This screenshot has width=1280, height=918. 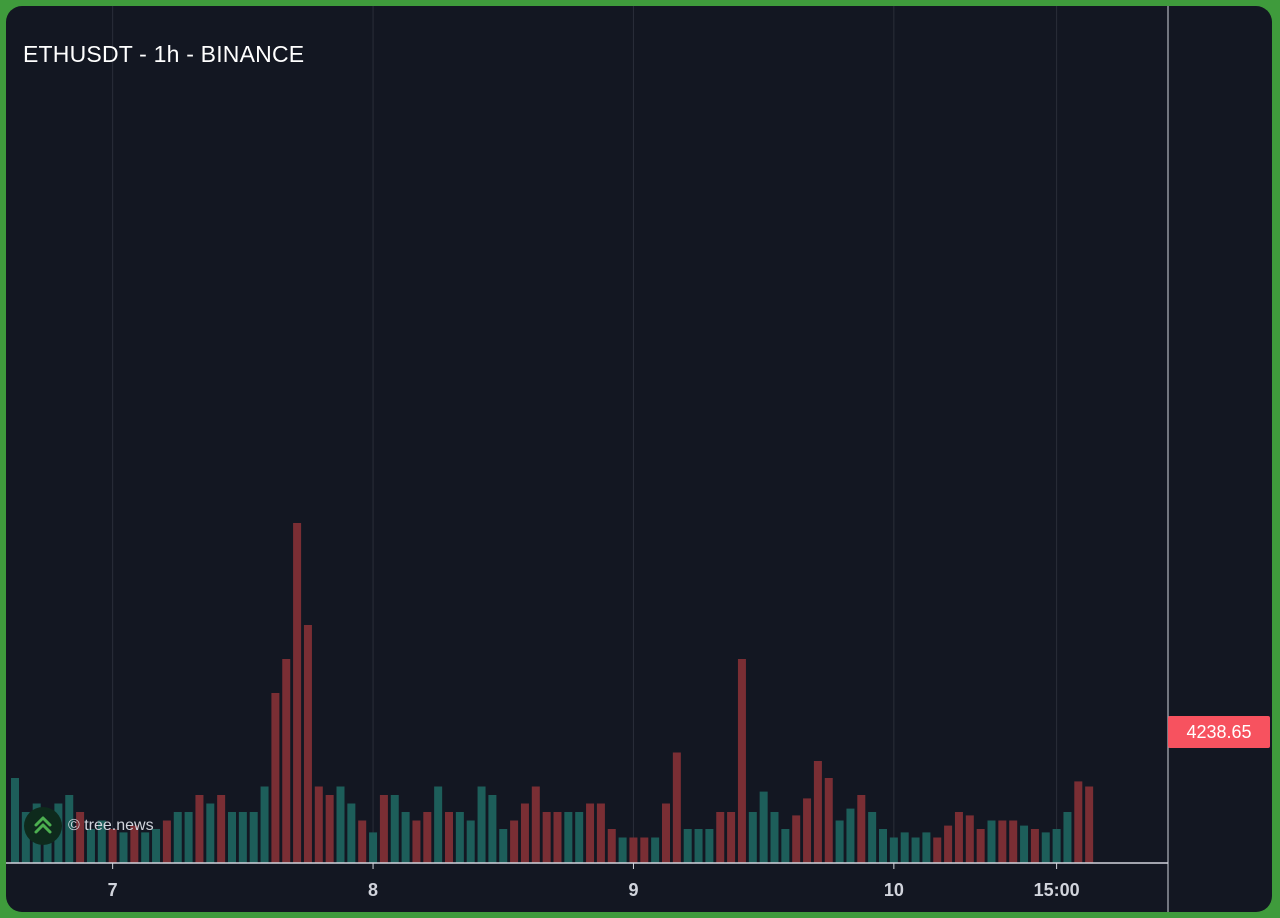 What do you see at coordinates (894, 890) in the screenshot?
I see `x-tick-label: 10` at bounding box center [894, 890].